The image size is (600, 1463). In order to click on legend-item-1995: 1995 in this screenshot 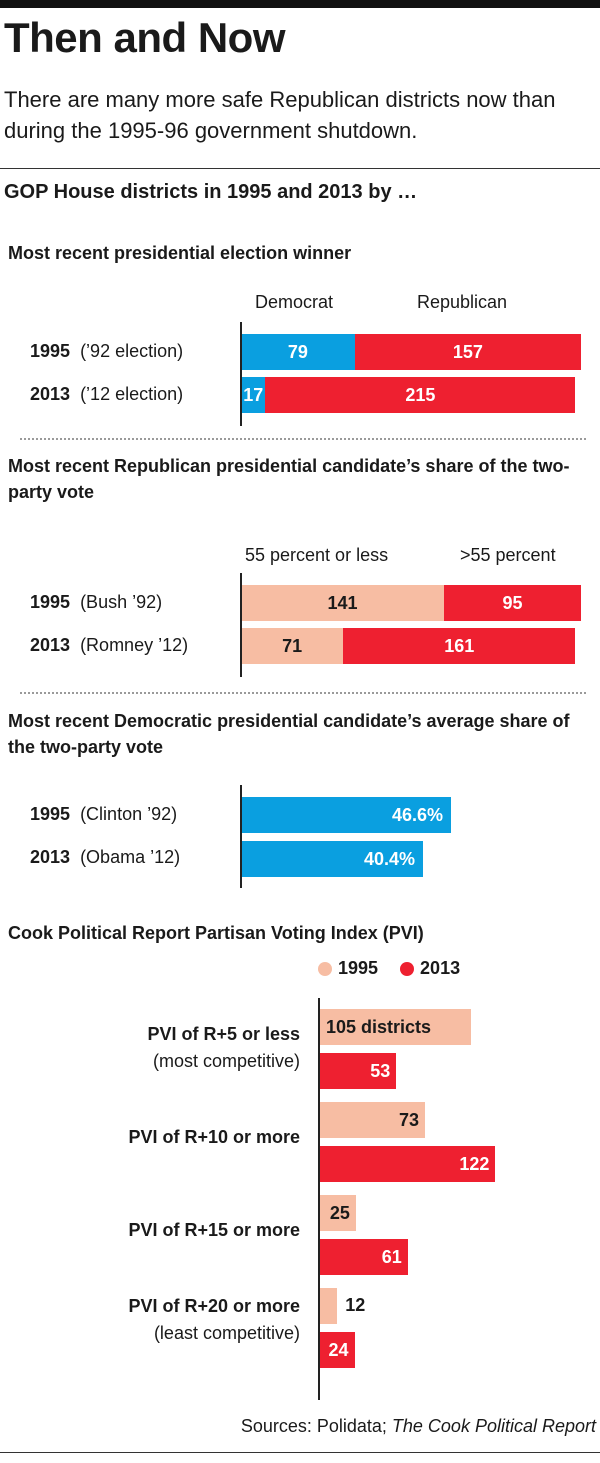, I will do `click(348, 968)`.